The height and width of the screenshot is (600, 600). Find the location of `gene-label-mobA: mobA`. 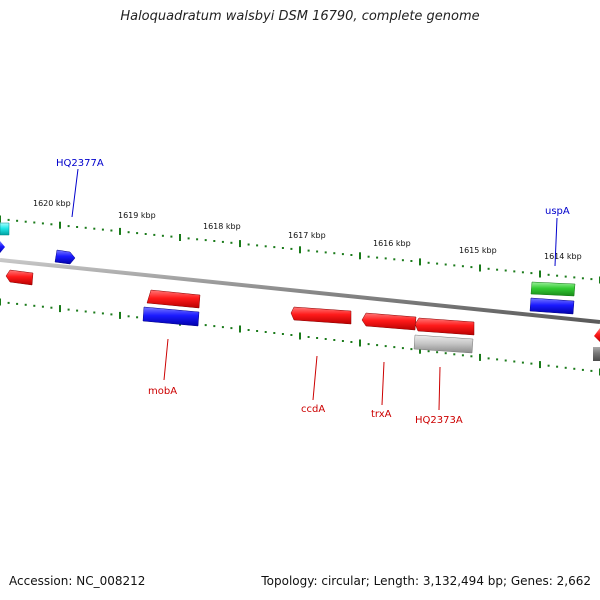

gene-label-mobA: mobA is located at coordinates (162, 391).